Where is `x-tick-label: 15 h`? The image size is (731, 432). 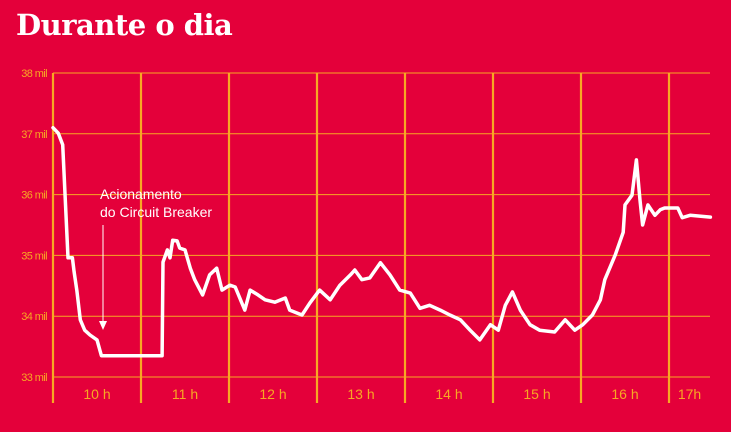 x-tick-label: 15 h is located at coordinates (536, 394).